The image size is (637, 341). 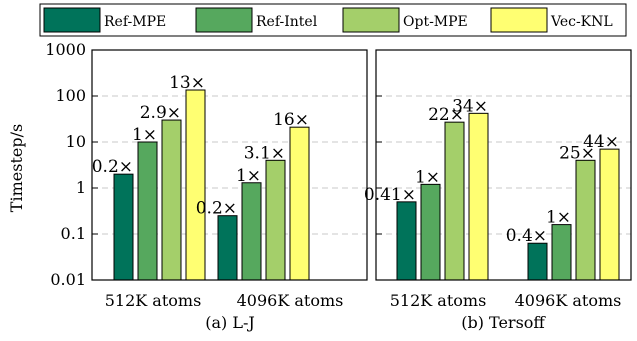 I want to click on data-label: 44×, so click(x=601, y=142).